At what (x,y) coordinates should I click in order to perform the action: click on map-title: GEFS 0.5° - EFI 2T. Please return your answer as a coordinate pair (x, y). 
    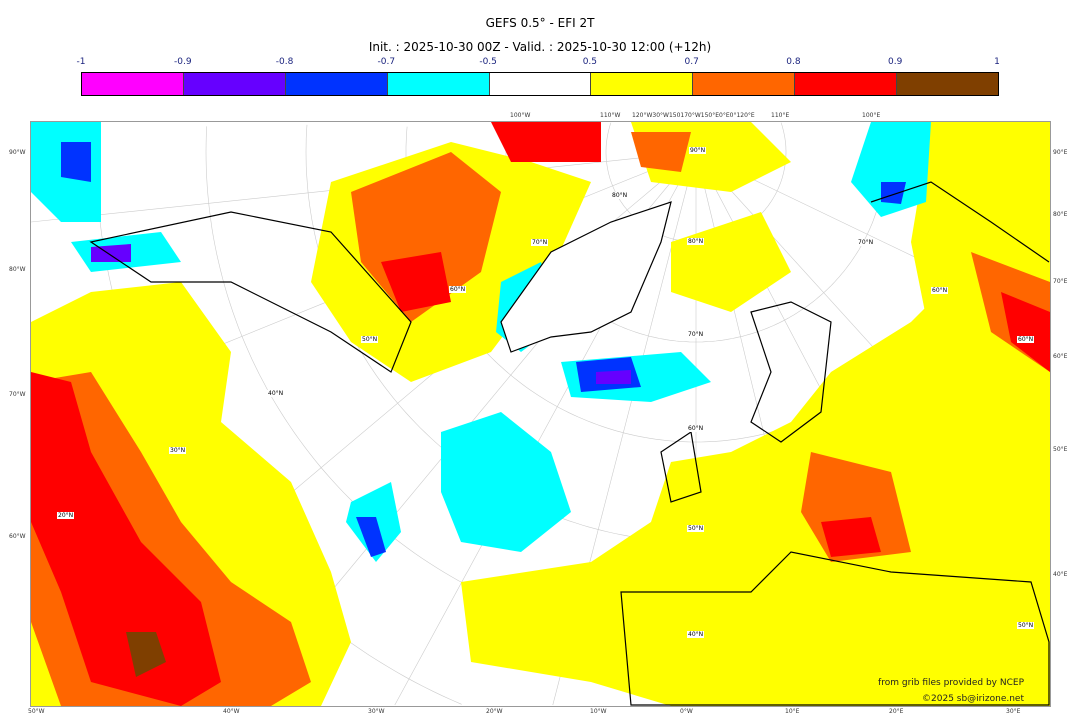
    Looking at the image, I should click on (540, 23).